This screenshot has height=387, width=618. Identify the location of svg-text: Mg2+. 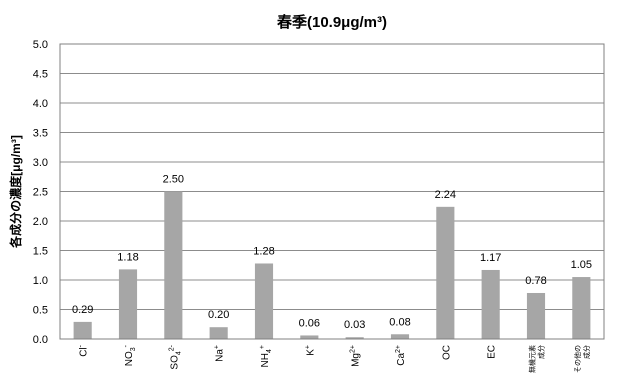
(356, 356).